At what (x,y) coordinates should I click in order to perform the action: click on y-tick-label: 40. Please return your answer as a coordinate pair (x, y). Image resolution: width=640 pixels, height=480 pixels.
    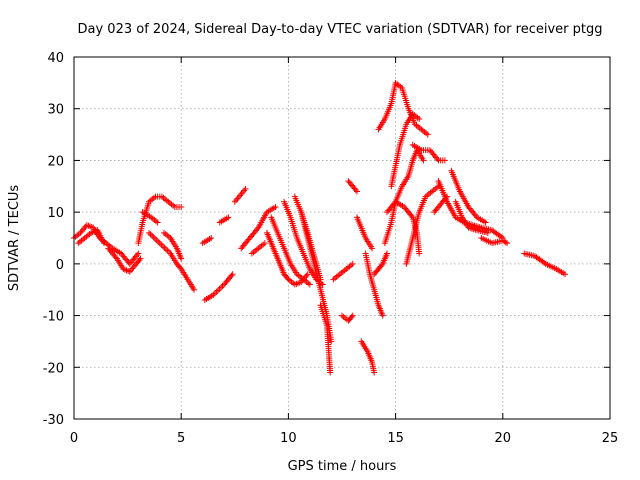
    Looking at the image, I should click on (55, 58).